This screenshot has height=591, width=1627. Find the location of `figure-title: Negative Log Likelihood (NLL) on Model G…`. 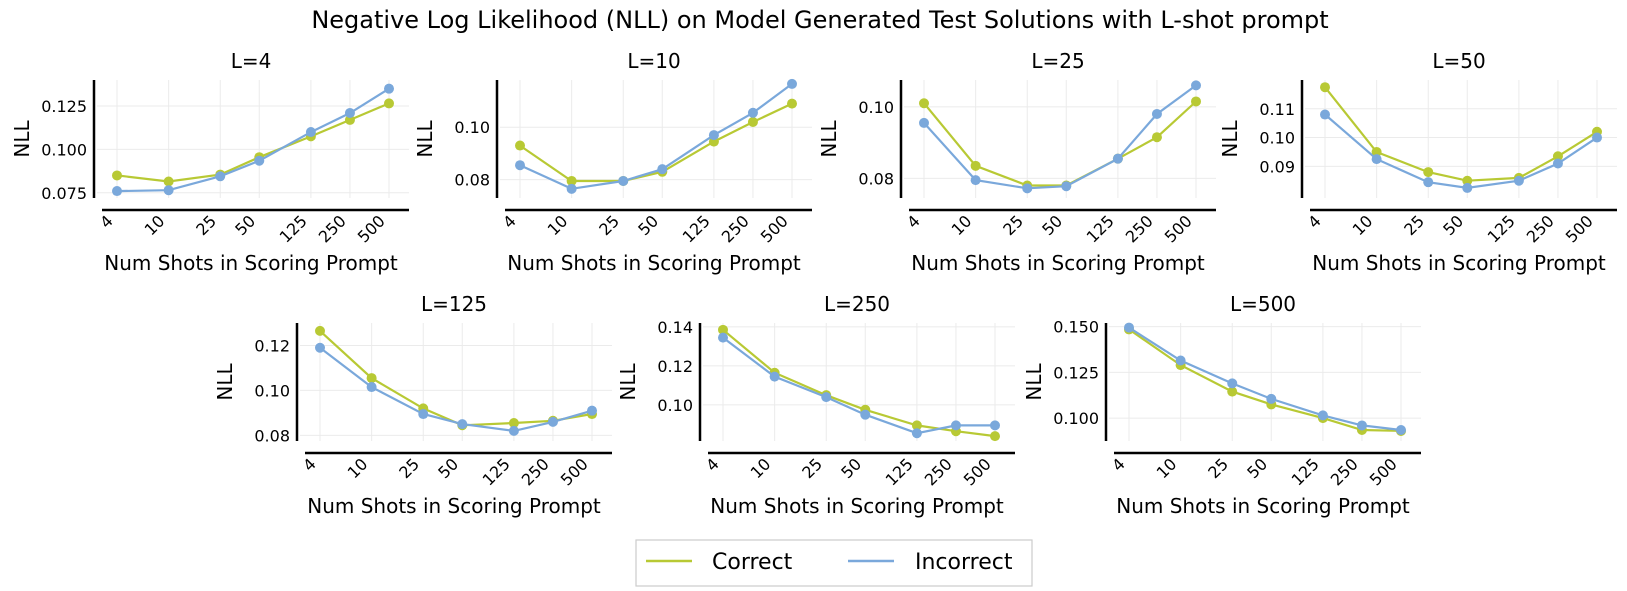

figure-title: Negative Log Likelihood (NLL) on Model G… is located at coordinates (819, 20).